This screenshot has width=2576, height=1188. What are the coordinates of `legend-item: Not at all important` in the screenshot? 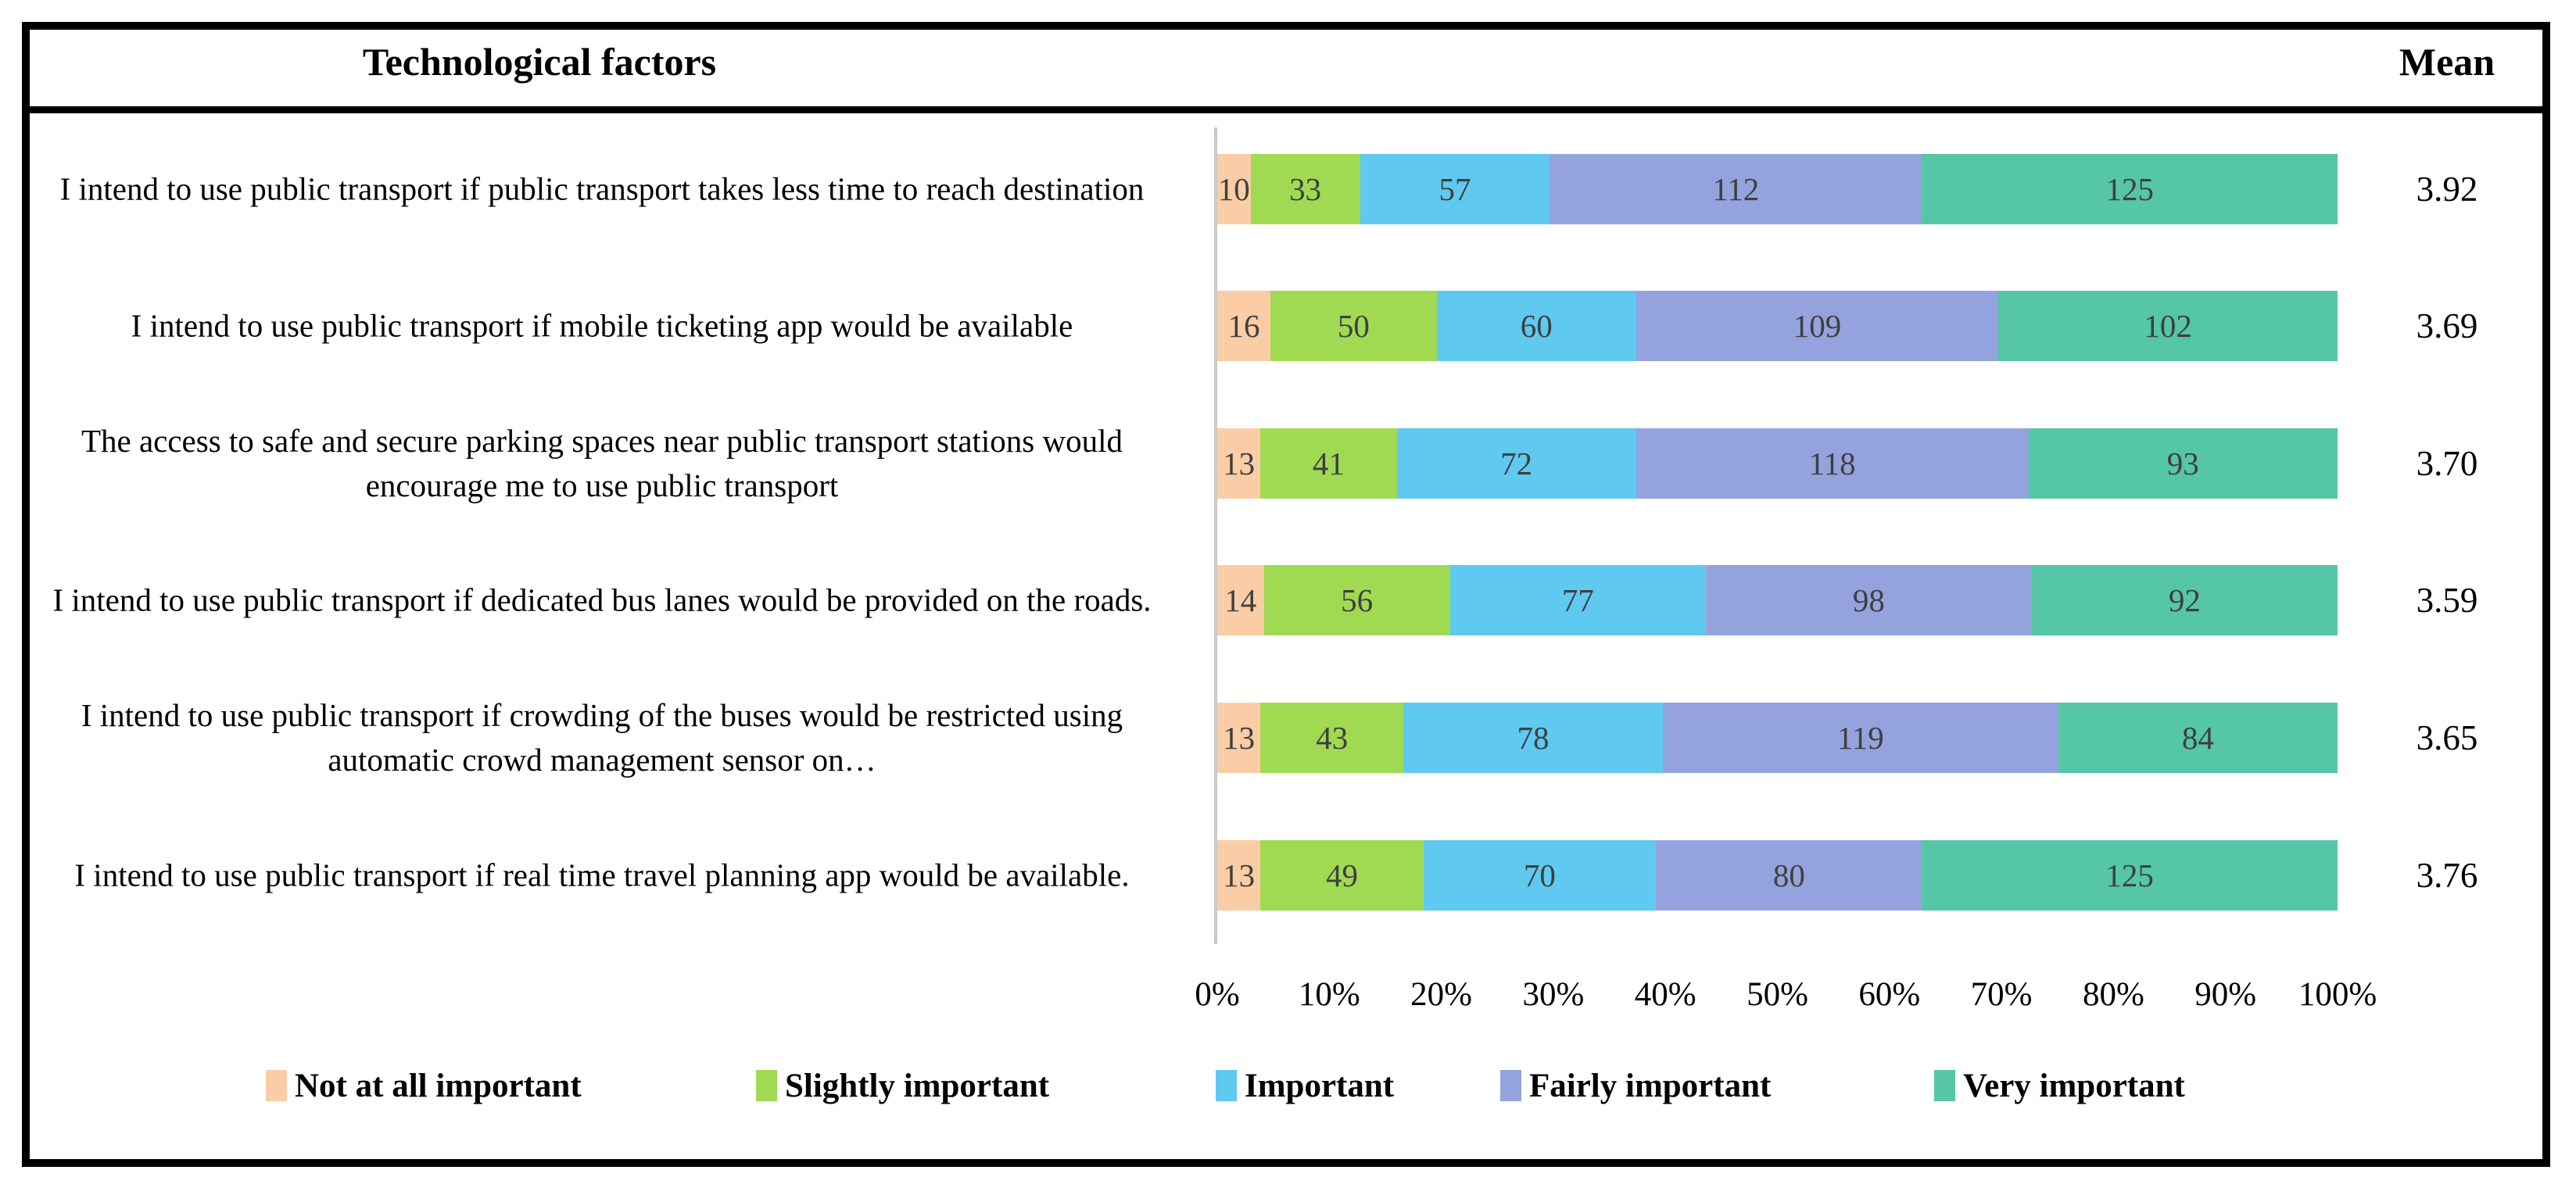 It's located at (424, 1085).